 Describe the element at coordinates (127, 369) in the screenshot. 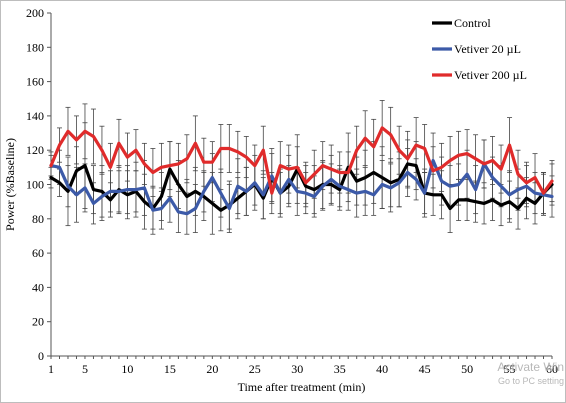

I see `x-tick-label: 10` at that location.